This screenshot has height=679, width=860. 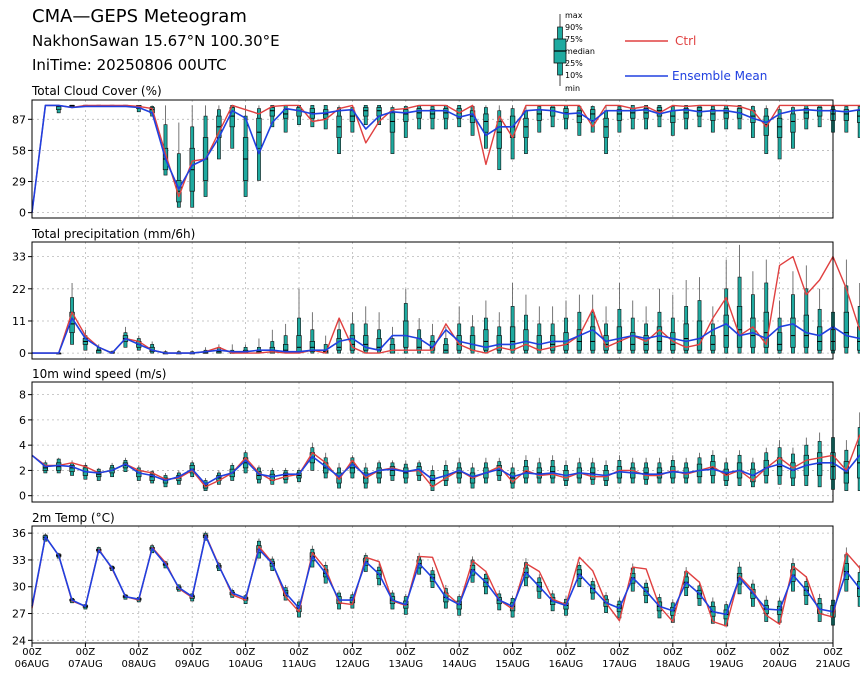 What do you see at coordinates (726, 664) in the screenshot?
I see `x-tick-date: 19AUG` at bounding box center [726, 664].